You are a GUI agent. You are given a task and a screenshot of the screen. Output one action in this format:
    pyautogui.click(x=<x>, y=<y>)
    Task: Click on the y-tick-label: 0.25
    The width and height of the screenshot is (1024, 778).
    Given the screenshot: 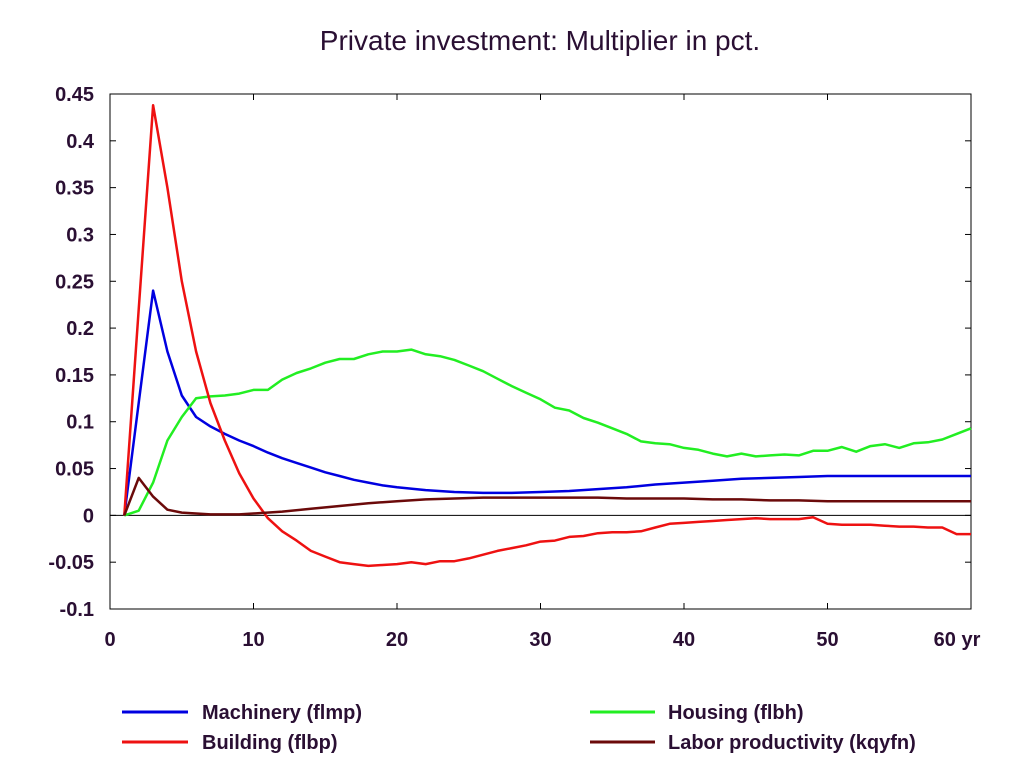 What is the action you would take?
    pyautogui.click(x=74, y=282)
    